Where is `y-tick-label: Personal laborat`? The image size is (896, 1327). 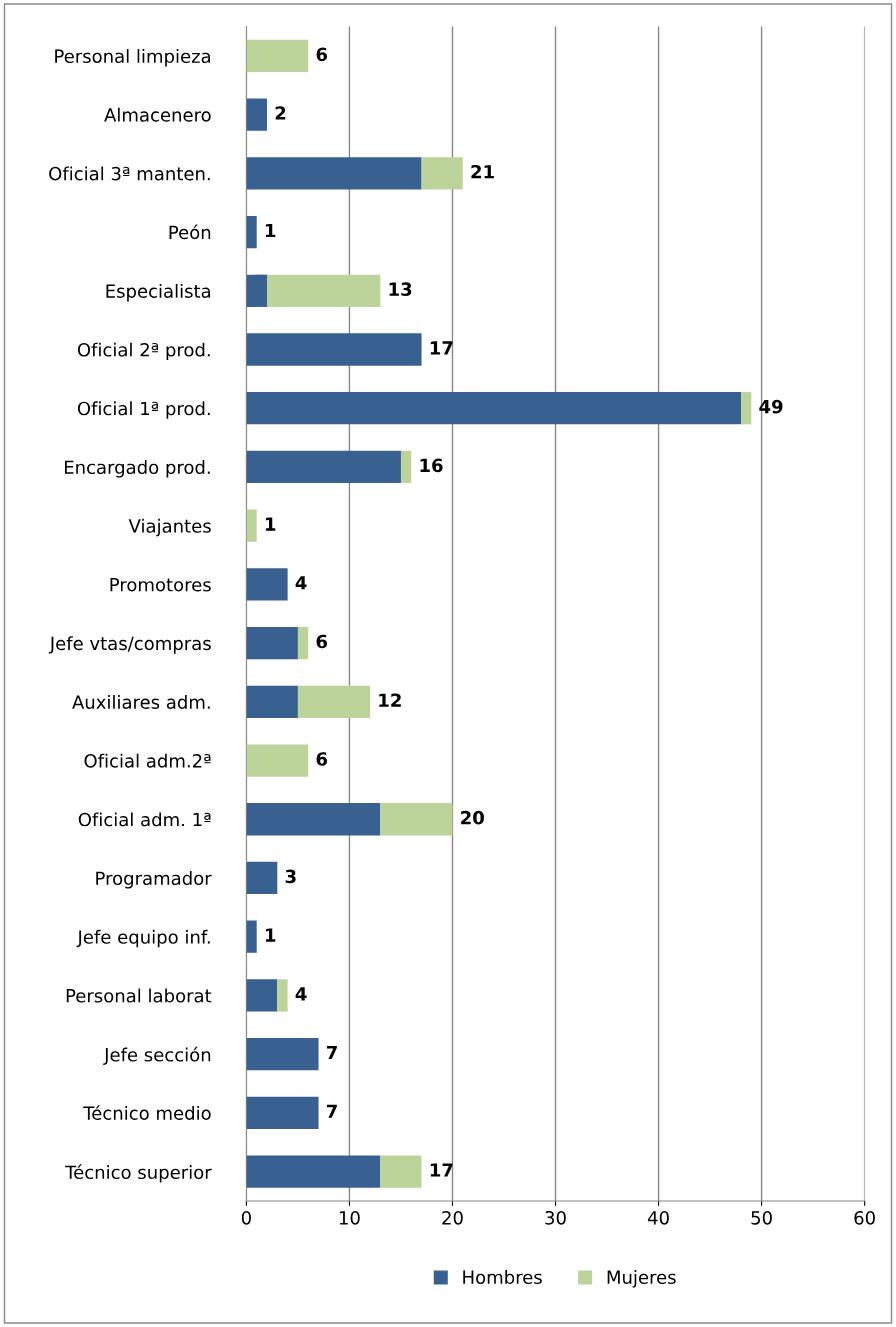 y-tick-label: Personal laborat is located at coordinates (139, 995).